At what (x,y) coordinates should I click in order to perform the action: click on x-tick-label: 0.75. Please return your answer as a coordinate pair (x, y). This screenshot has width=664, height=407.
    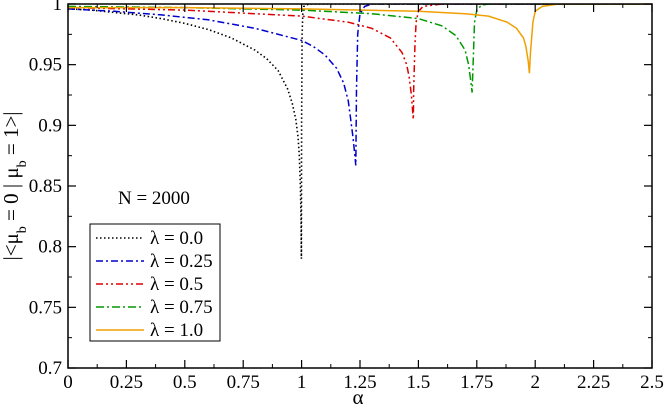
    Looking at the image, I should click on (243, 382).